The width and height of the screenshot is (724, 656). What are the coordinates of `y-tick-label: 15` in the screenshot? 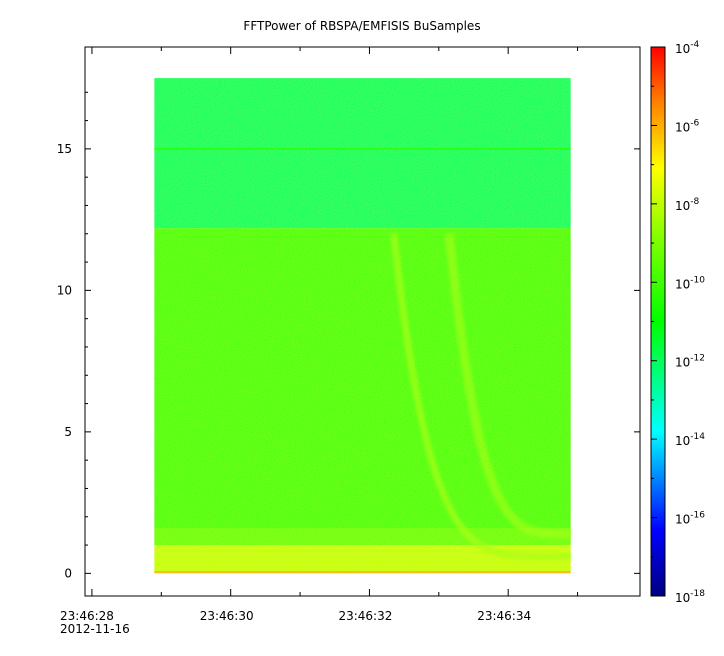 It's located at (64, 149).